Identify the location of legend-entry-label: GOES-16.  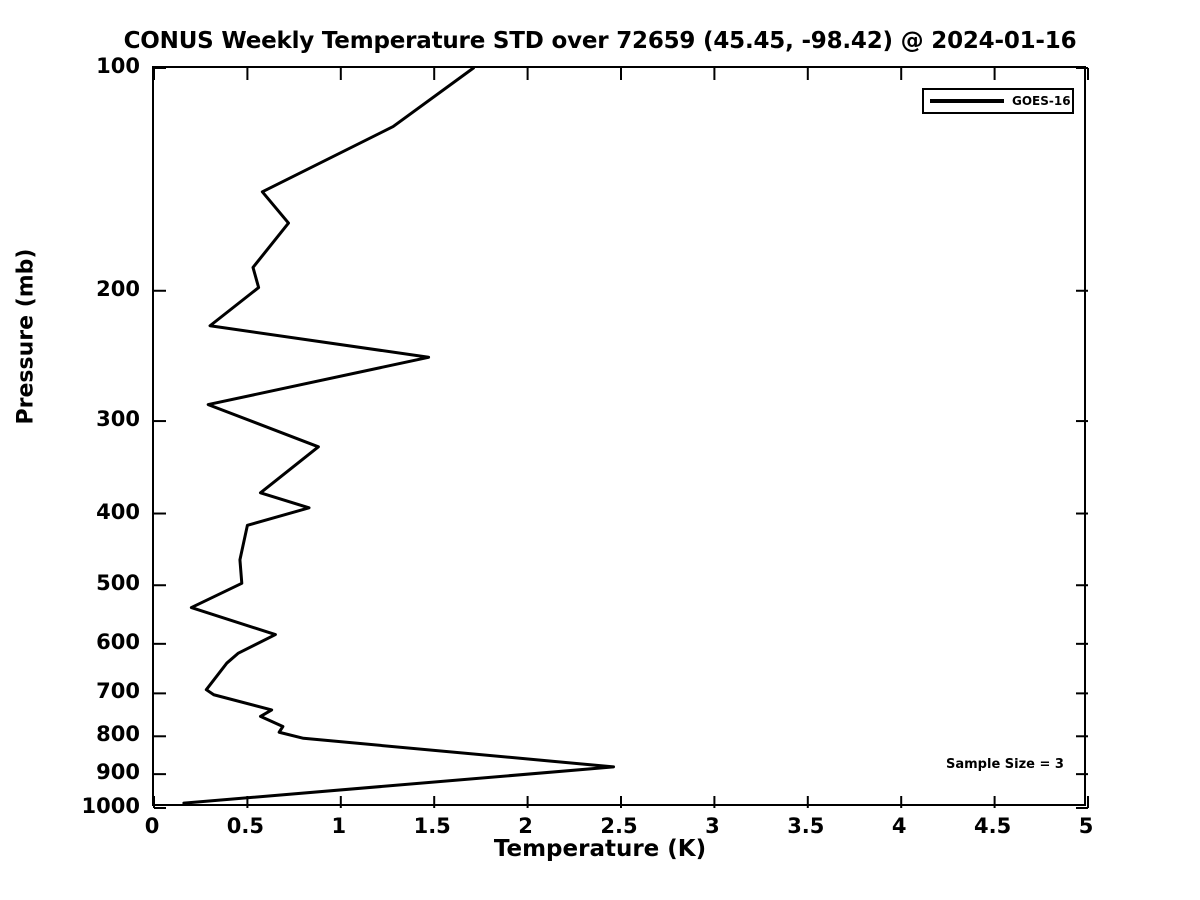
(1041, 101).